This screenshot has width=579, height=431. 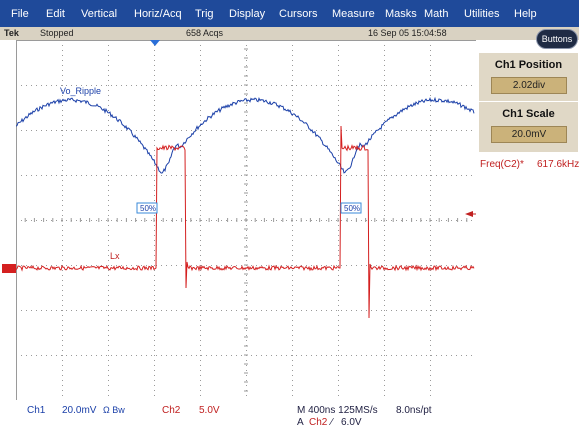 What do you see at coordinates (528, 65) in the screenshot?
I see `ch1-position-title: Ch1 Position` at bounding box center [528, 65].